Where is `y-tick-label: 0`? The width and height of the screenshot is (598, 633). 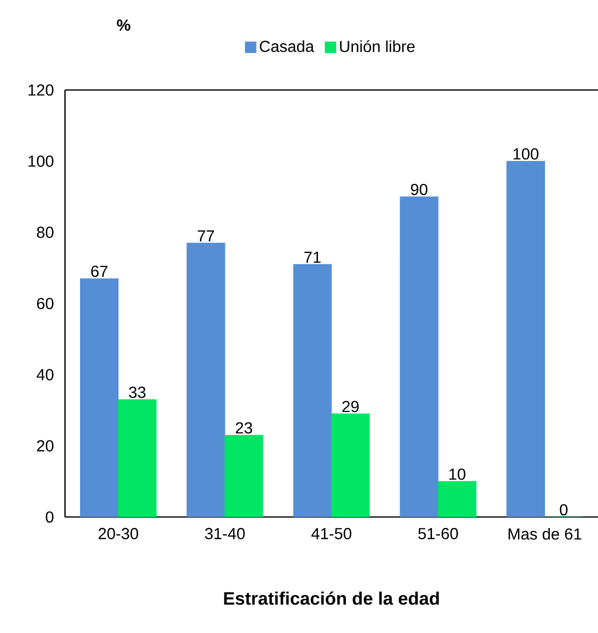 y-tick-label: 0 is located at coordinates (50, 517).